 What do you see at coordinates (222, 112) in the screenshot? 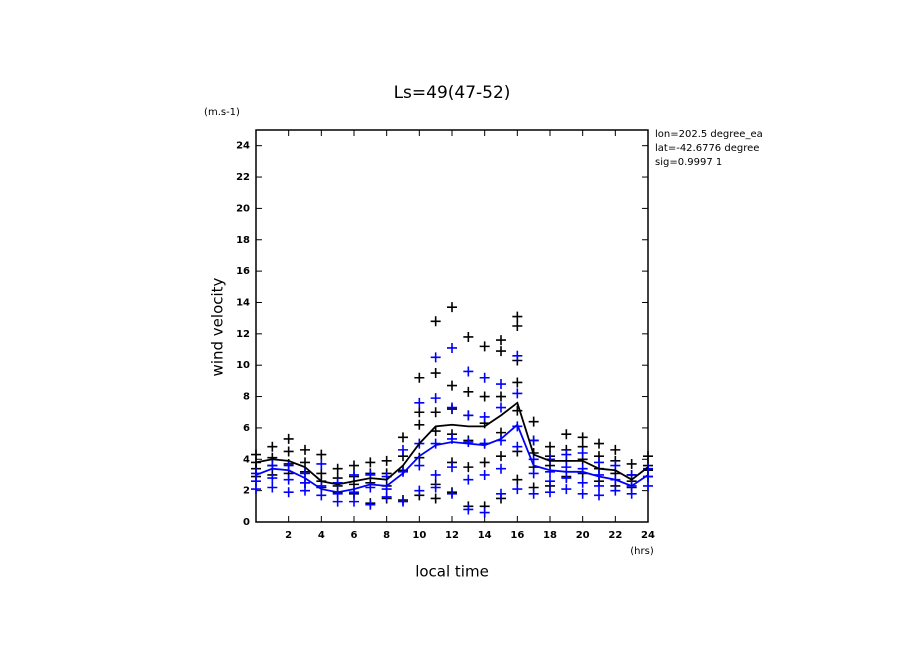
I see `y-unit: (m.s-1)` at bounding box center [222, 112].